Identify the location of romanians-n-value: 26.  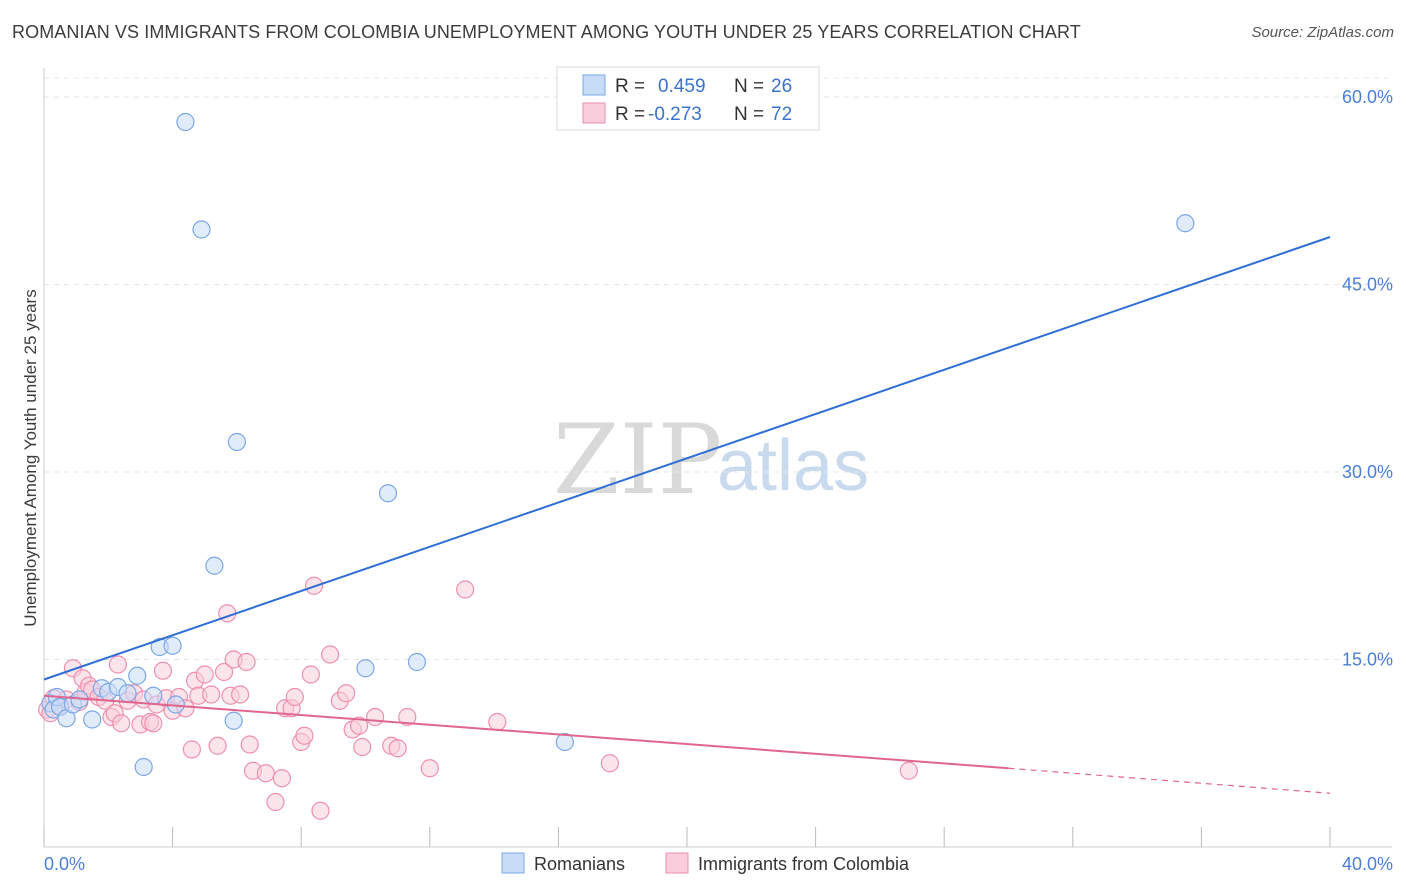
(781, 86).